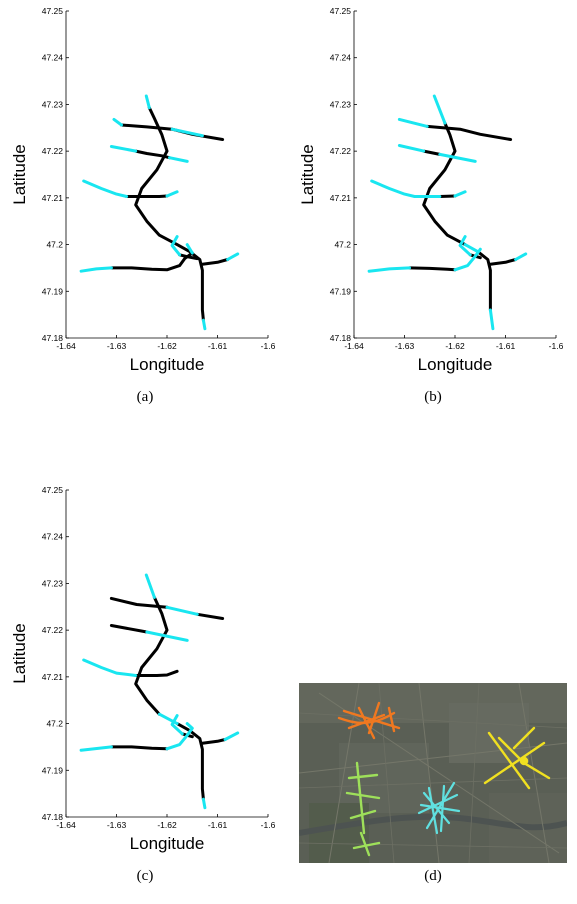  I want to click on caption-c: (c), so click(145, 876).